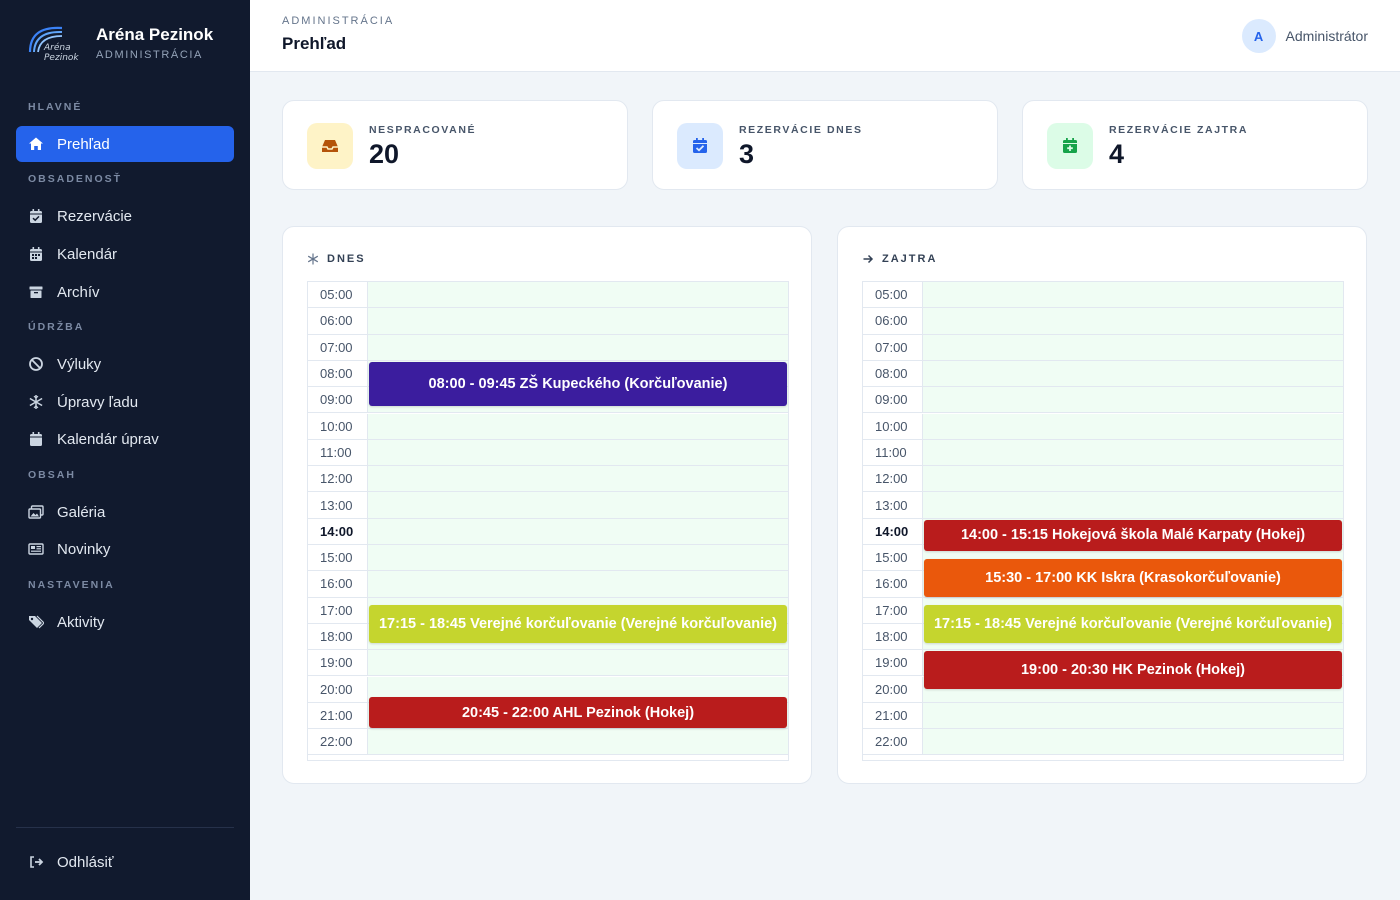 The width and height of the screenshot is (1400, 900). What do you see at coordinates (71, 585) in the screenshot?
I see `section-label-nastavenia: NASTAVENIA` at bounding box center [71, 585].